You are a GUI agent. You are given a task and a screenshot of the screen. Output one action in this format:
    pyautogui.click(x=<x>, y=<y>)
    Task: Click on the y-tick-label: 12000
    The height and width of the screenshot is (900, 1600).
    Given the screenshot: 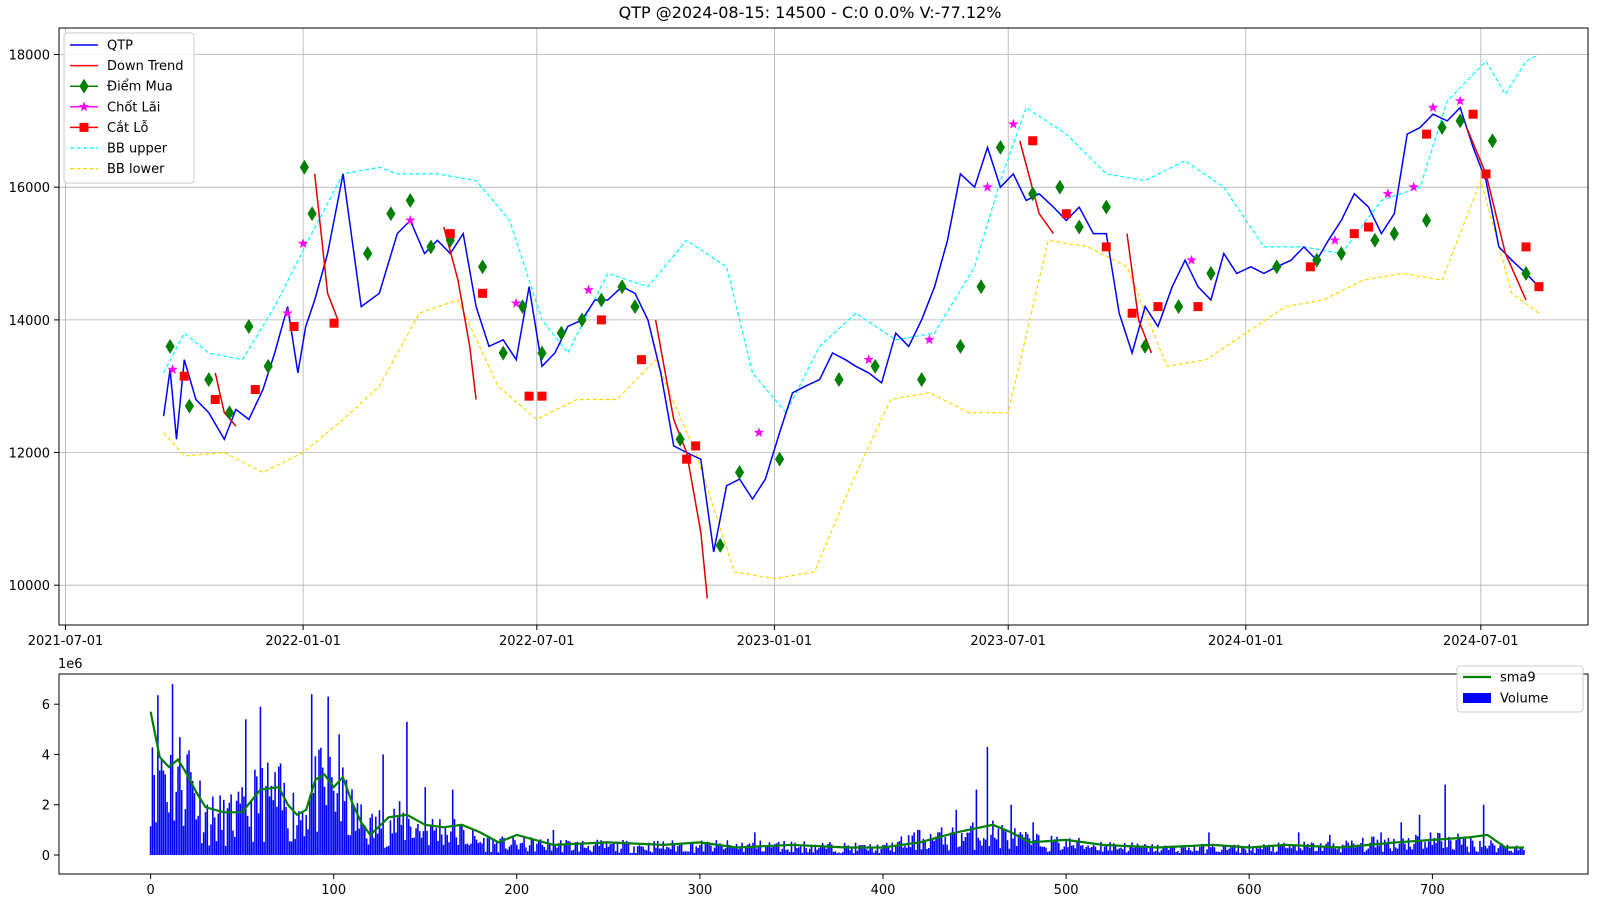 What is the action you would take?
    pyautogui.click(x=29, y=454)
    